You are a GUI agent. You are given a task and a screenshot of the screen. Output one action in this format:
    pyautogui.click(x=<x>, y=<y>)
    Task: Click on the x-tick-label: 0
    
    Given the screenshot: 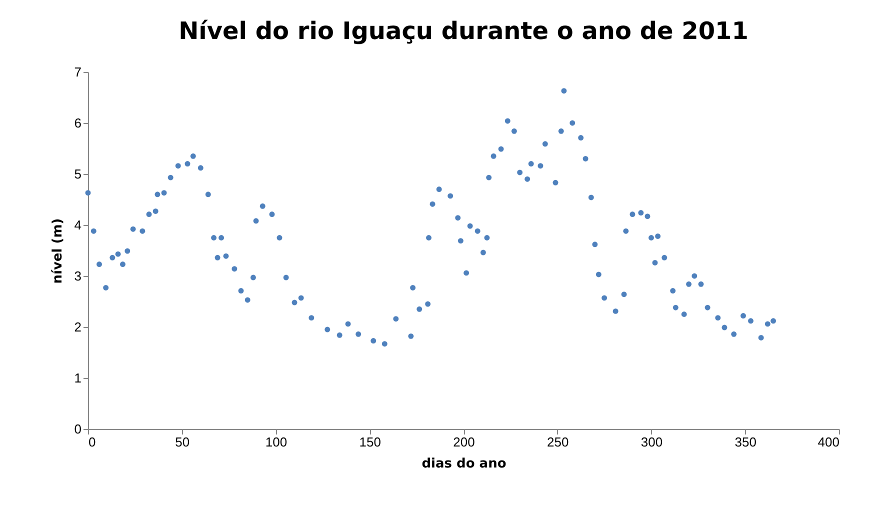 What is the action you would take?
    pyautogui.click(x=92, y=442)
    